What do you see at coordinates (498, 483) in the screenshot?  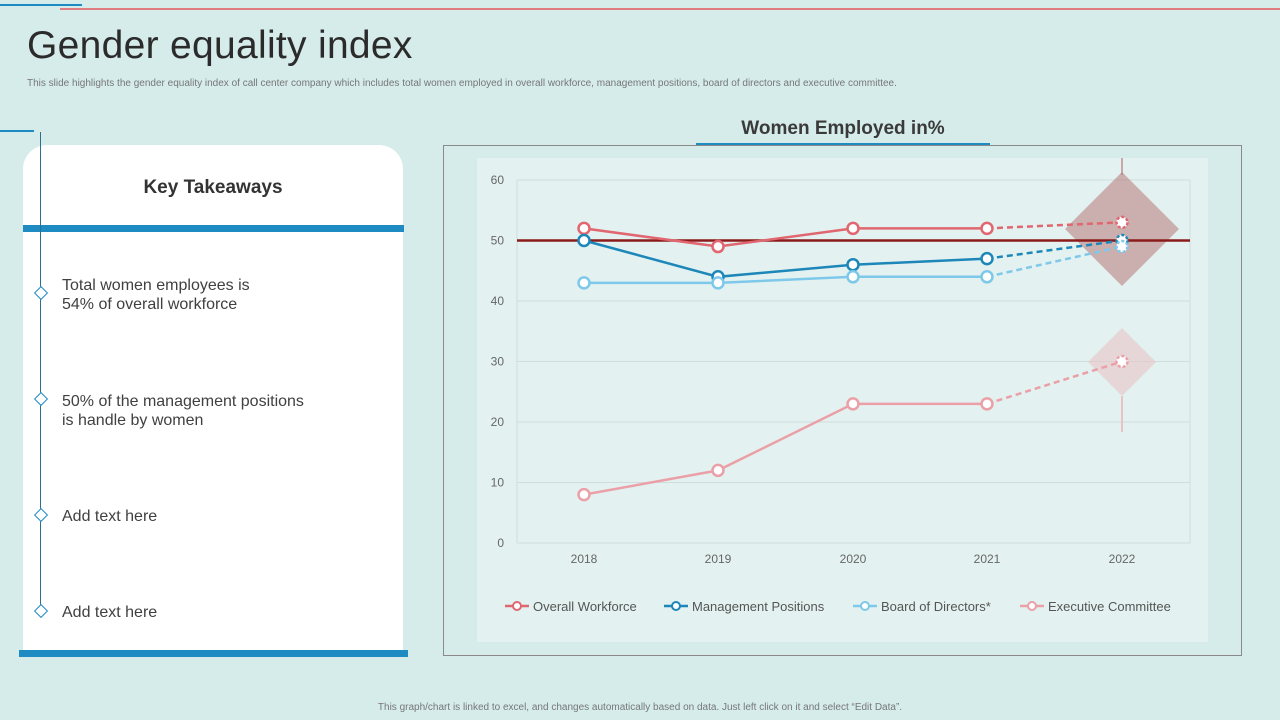 I see `y-tick-label: 10` at bounding box center [498, 483].